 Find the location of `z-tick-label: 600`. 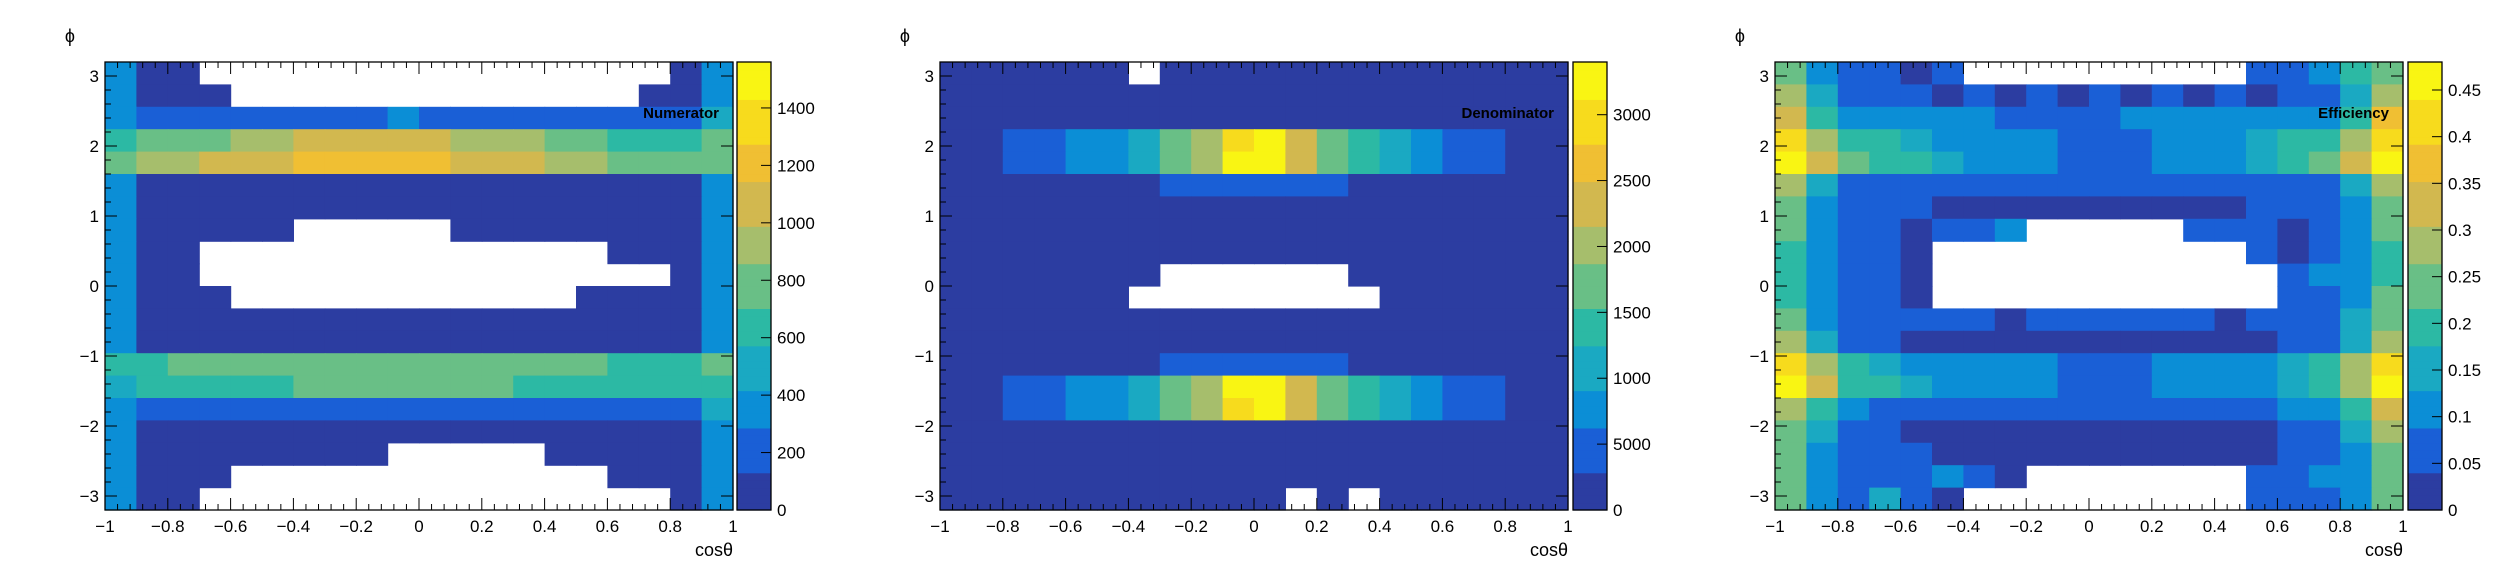

z-tick-label: 600 is located at coordinates (791, 338).